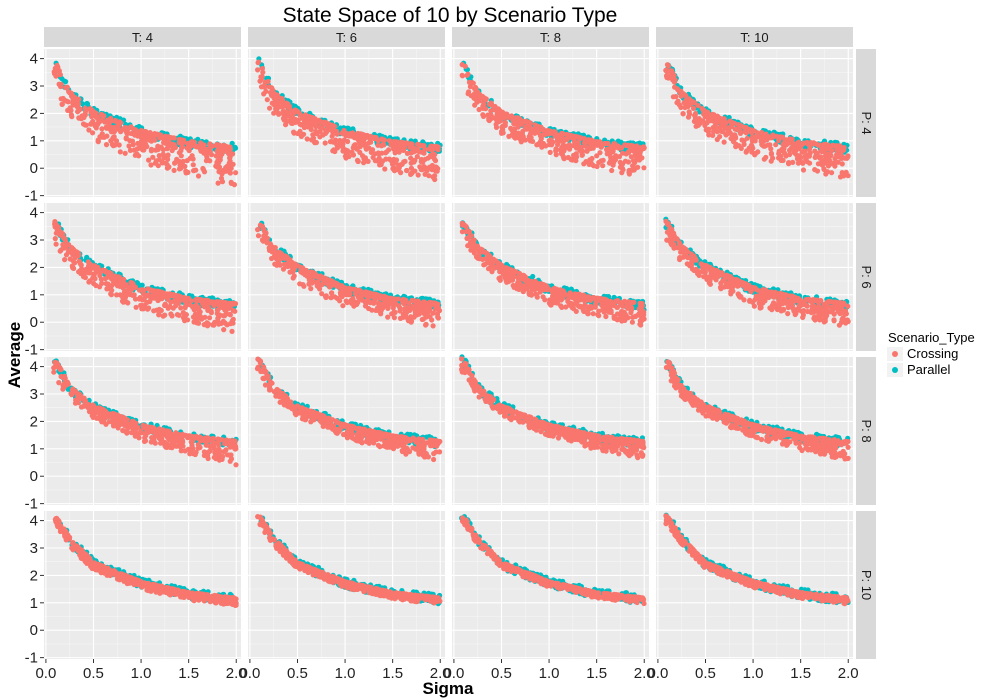 This screenshot has height=700, width=1000. Describe the element at coordinates (754, 37) in the screenshot. I see `facet-strip-col` at that location.